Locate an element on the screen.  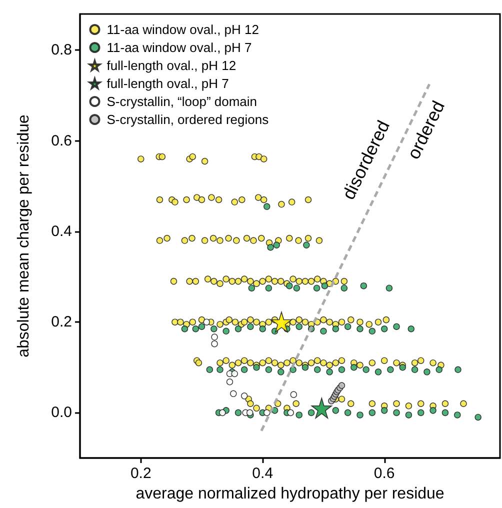
y-tick-label: 0.4 is located at coordinates (61, 231).